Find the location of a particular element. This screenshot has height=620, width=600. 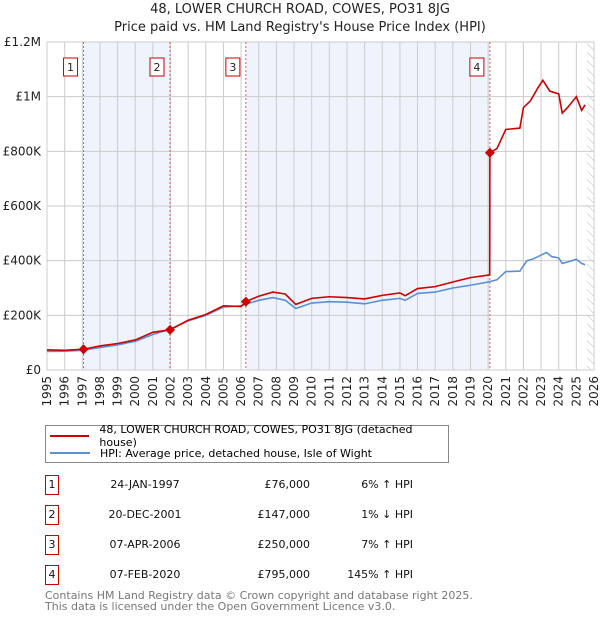

sale-hpi-diff: 7% ↑ HPI is located at coordinates (387, 544).